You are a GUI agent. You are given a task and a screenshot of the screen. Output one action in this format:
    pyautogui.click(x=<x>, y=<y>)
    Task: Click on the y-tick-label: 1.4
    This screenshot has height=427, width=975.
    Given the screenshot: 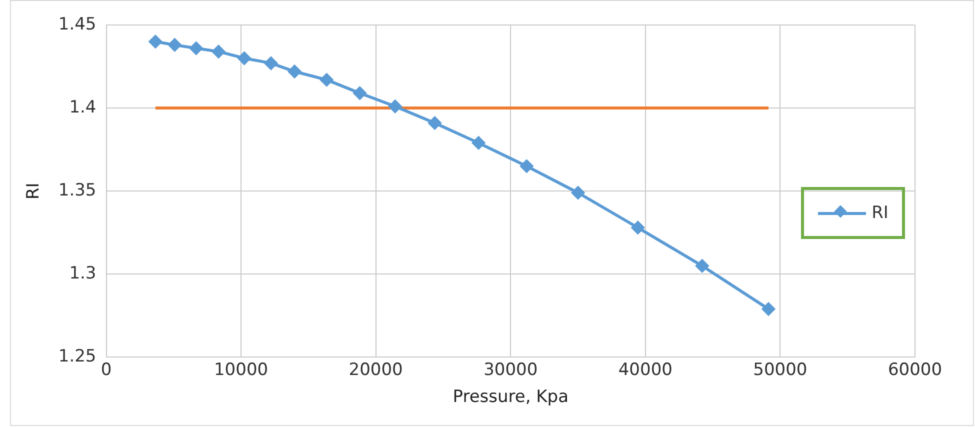 What is the action you would take?
    pyautogui.click(x=82, y=107)
    